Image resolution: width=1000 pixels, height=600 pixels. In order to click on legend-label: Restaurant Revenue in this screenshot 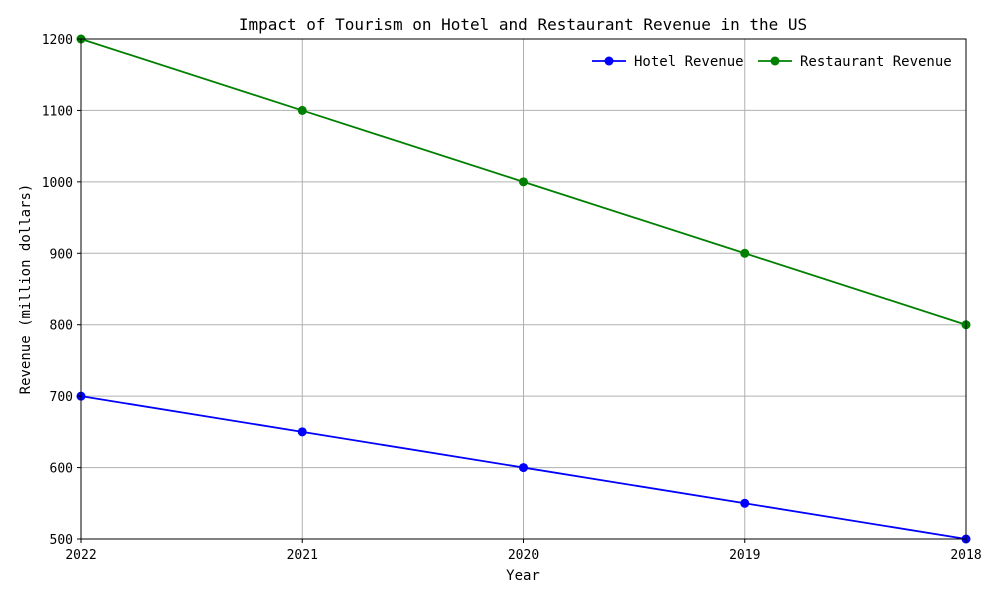, I will do `click(876, 62)`.